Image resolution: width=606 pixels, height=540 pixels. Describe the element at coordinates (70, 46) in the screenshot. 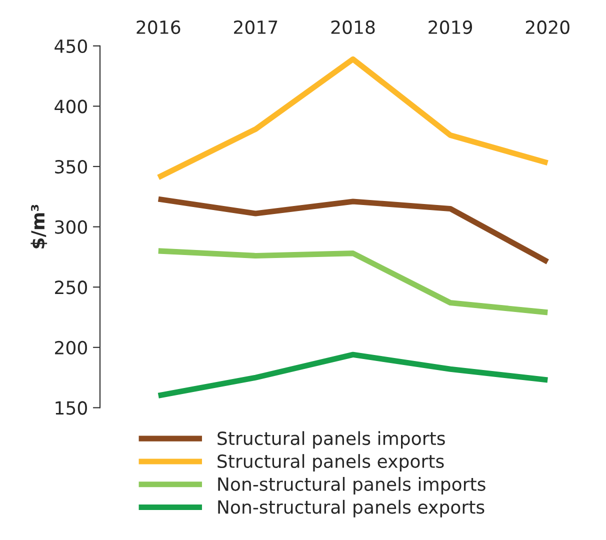

I see `y-tick-label: 450` at that location.